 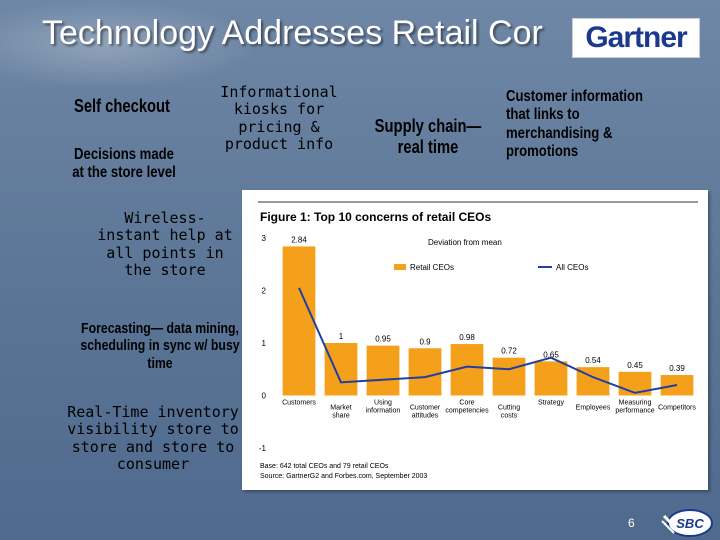 I want to click on callout-inventory-line: store and store to, so click(x=153, y=446).